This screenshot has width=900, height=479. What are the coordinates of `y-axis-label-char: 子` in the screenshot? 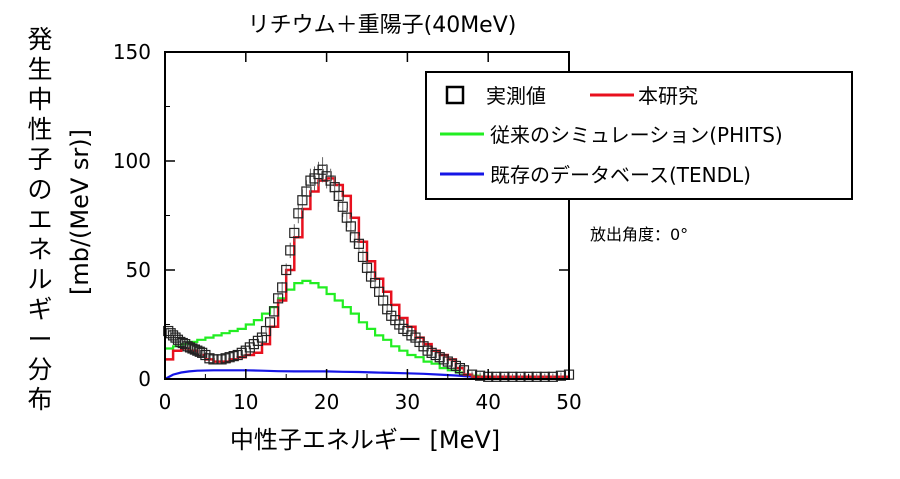 It's located at (39, 159).